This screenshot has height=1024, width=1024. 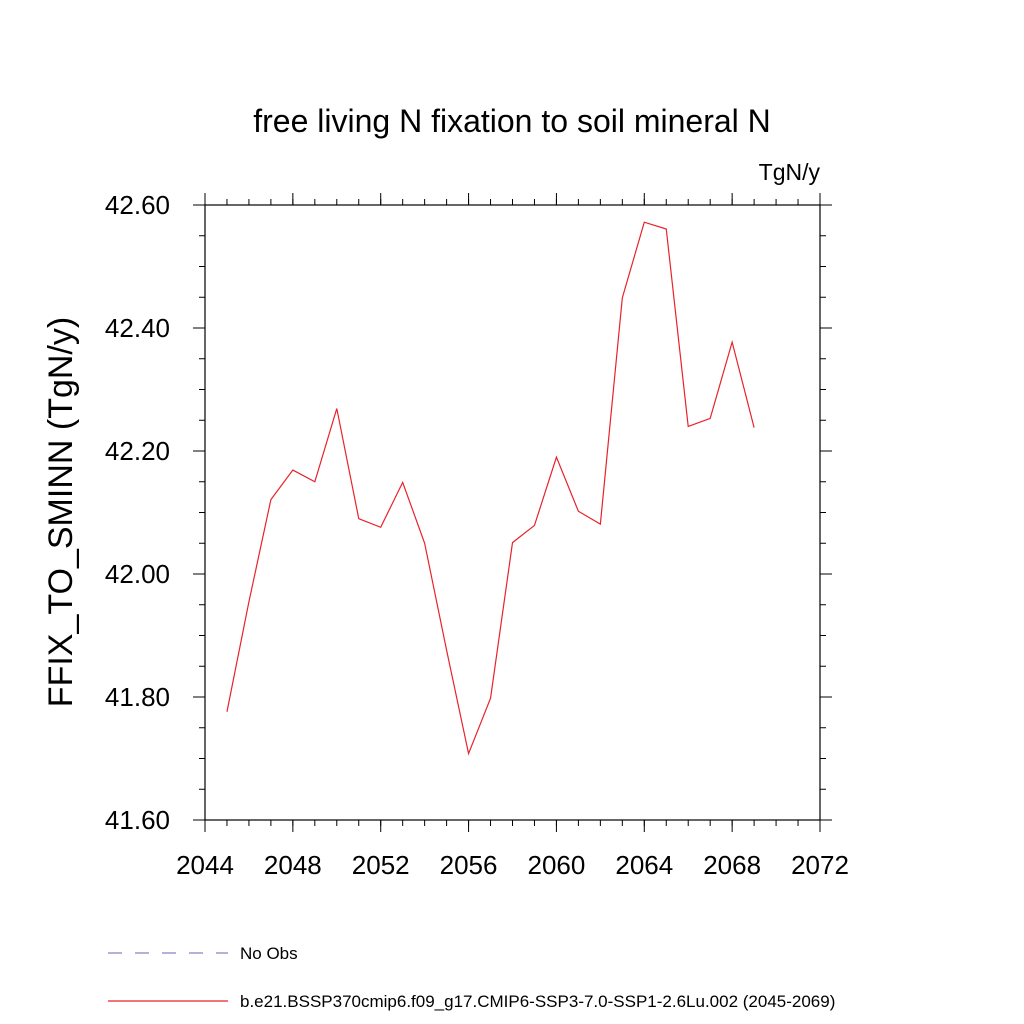 What do you see at coordinates (381, 865) in the screenshot?
I see `x-tick-label: 2052` at bounding box center [381, 865].